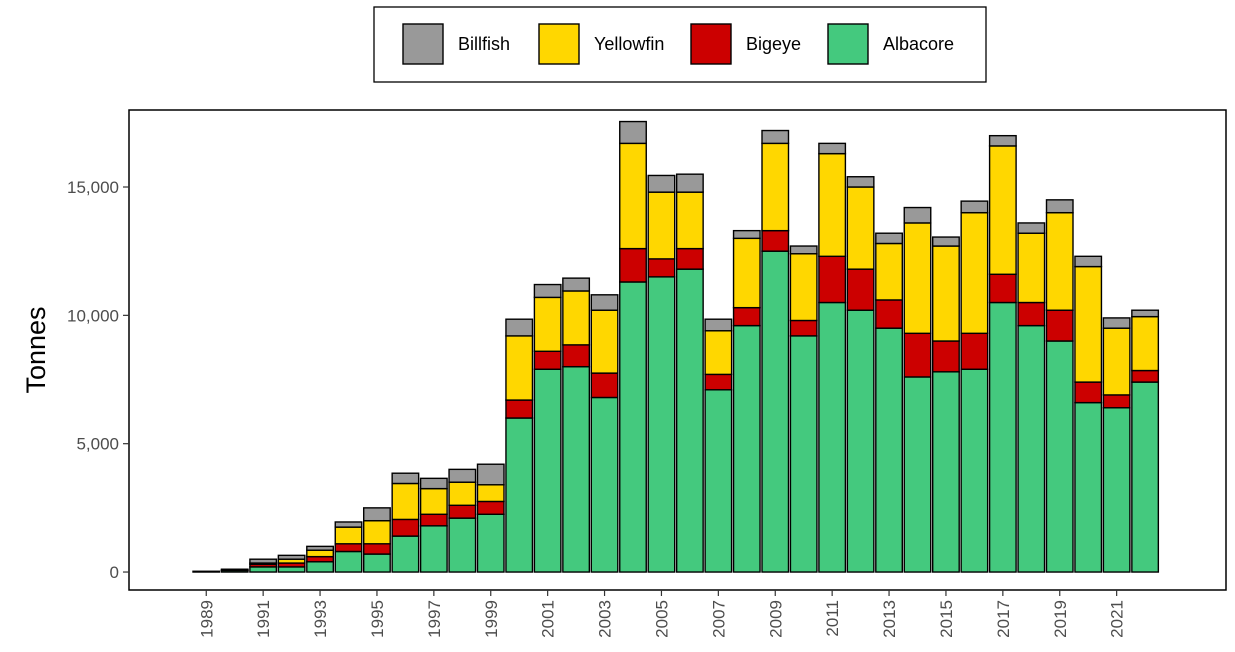 This screenshot has height=652, width=1235. Describe the element at coordinates (1060, 456) in the screenshot. I see `bar-segment-albacore-2019` at that location.